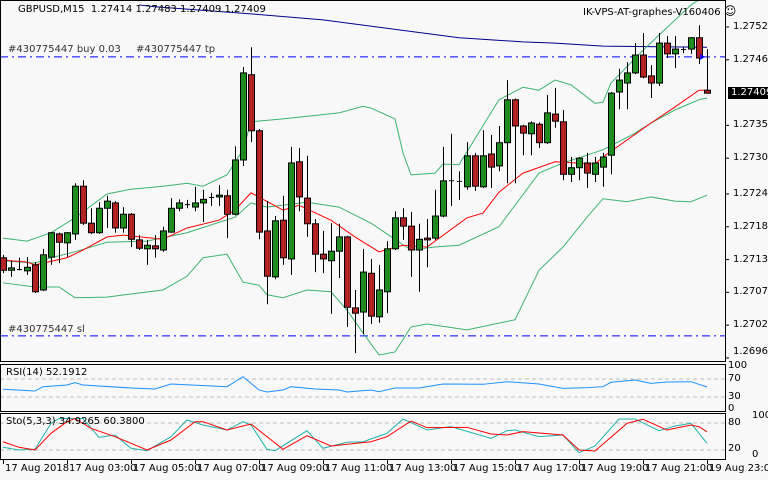  Describe the element at coordinates (178, 9) in the screenshot. I see `ohlc-readout: 1.27414 1.27483 1.27409 1.27409` at that location.